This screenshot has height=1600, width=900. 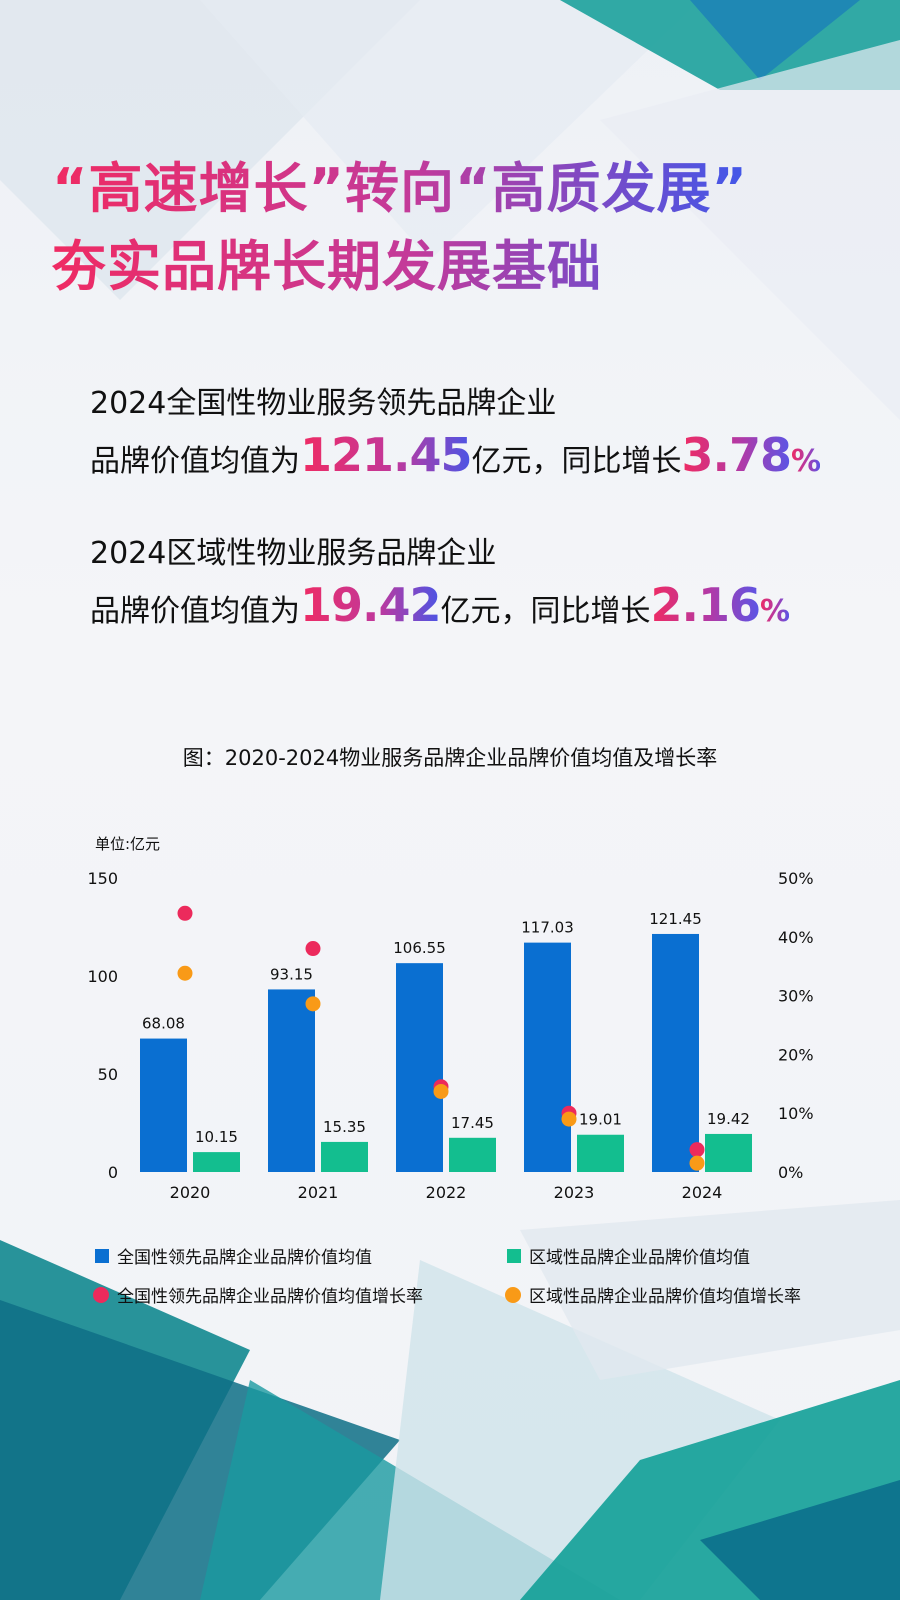 I want to click on legend-label-national-growth: 全国性领先品牌企业品牌价值均值增长率, so click(x=270, y=1297).